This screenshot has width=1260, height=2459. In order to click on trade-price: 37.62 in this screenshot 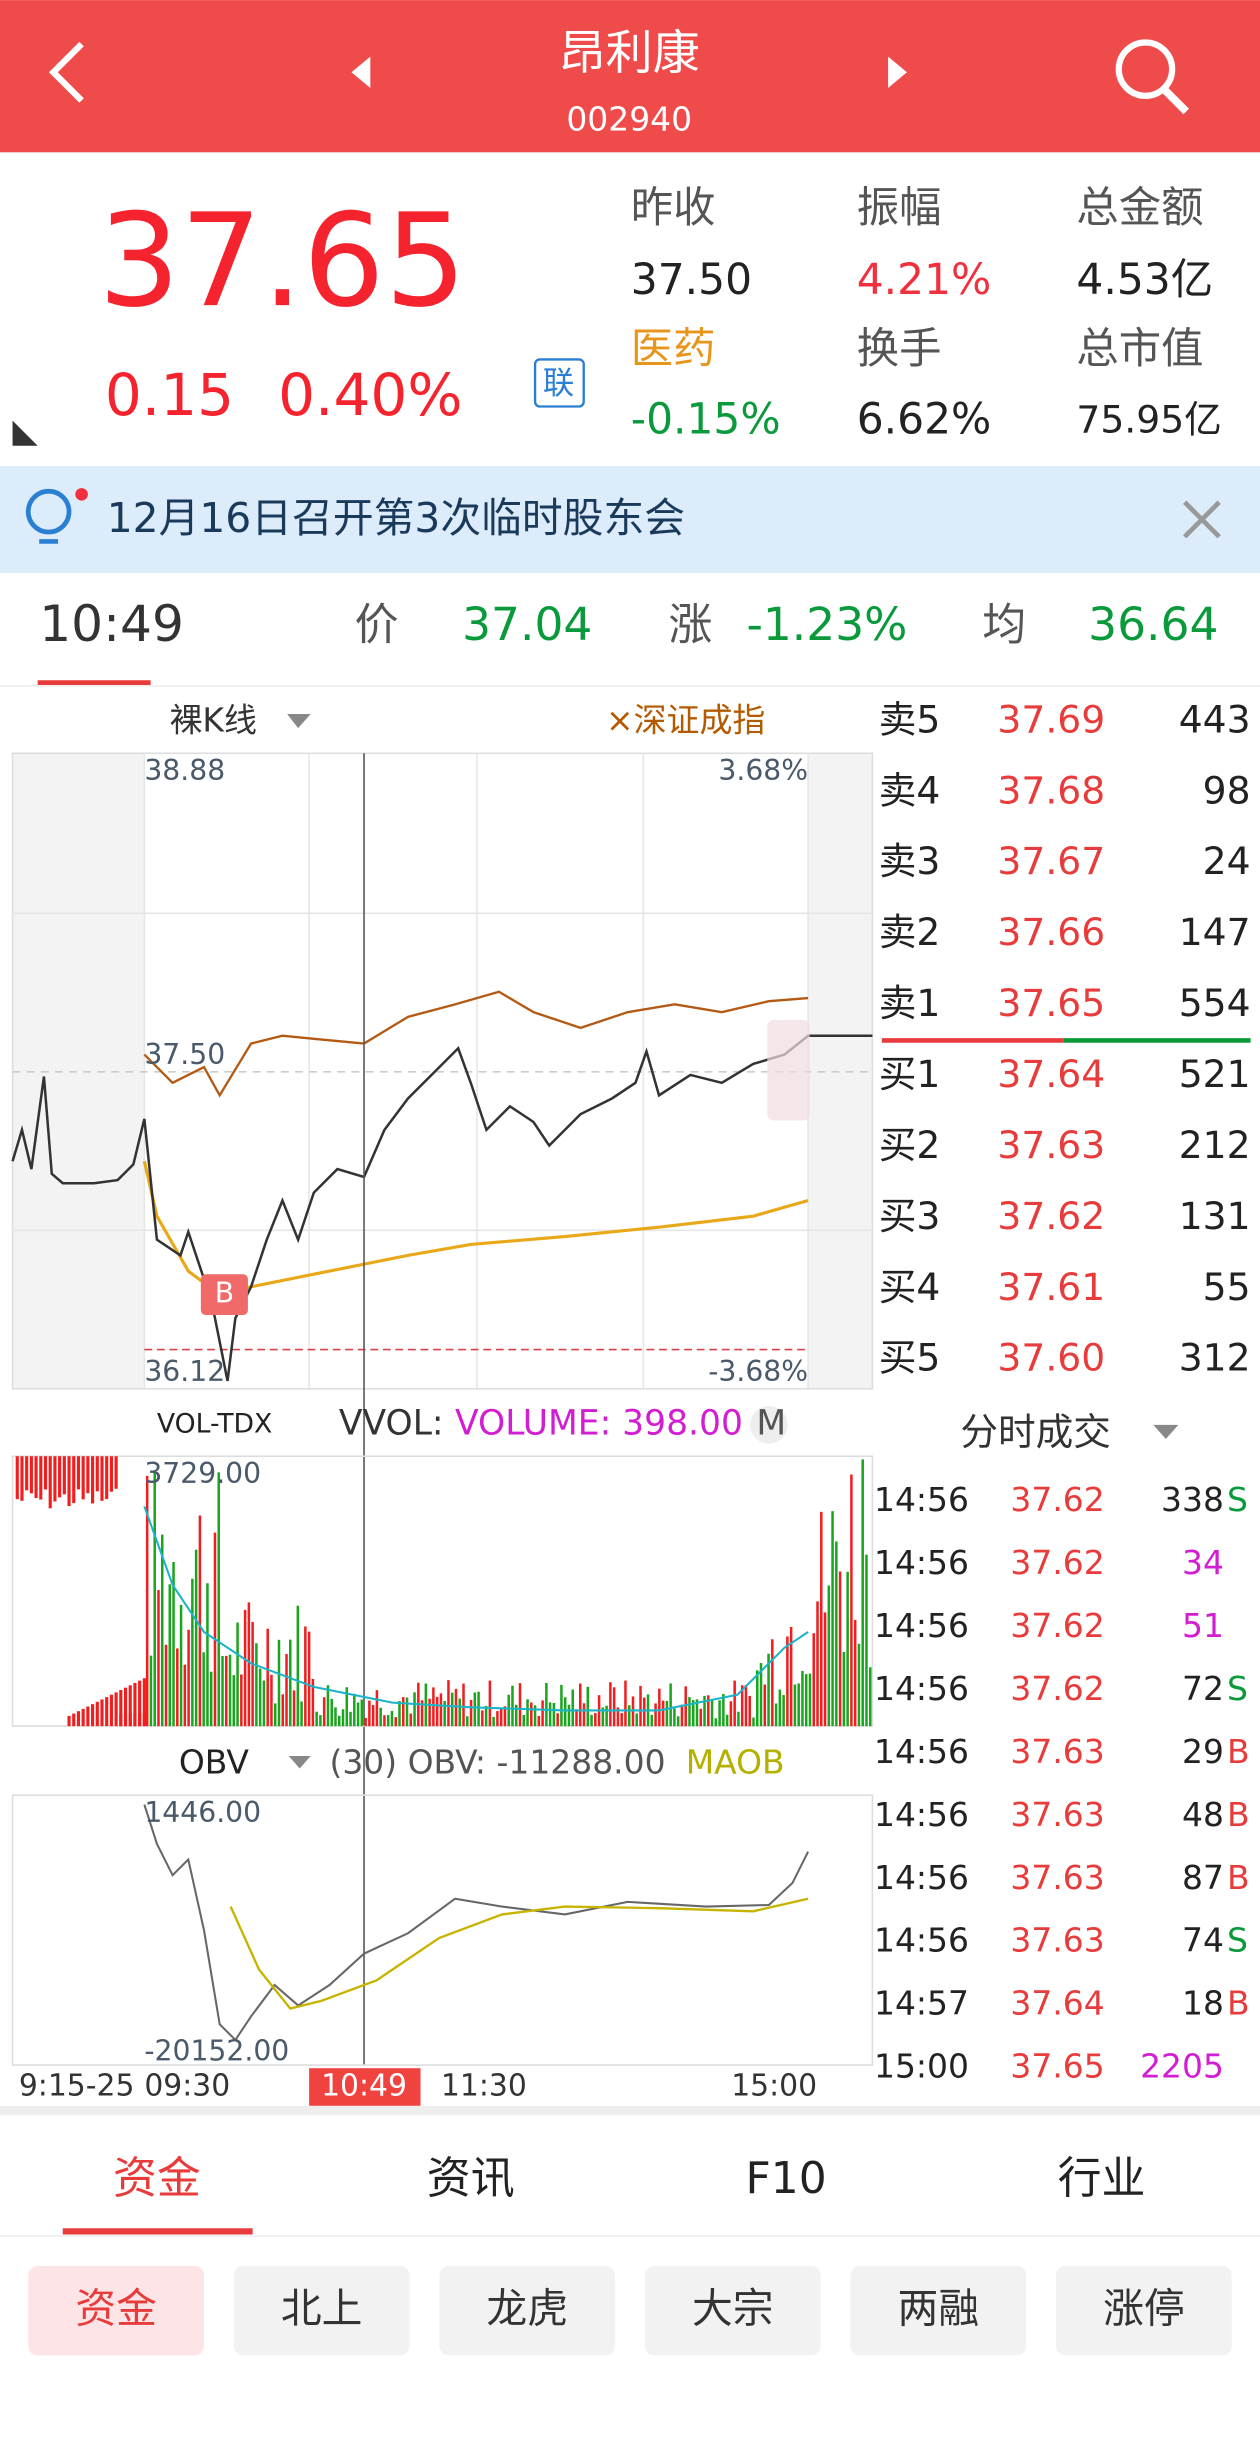, I will do `click(1057, 1625)`.